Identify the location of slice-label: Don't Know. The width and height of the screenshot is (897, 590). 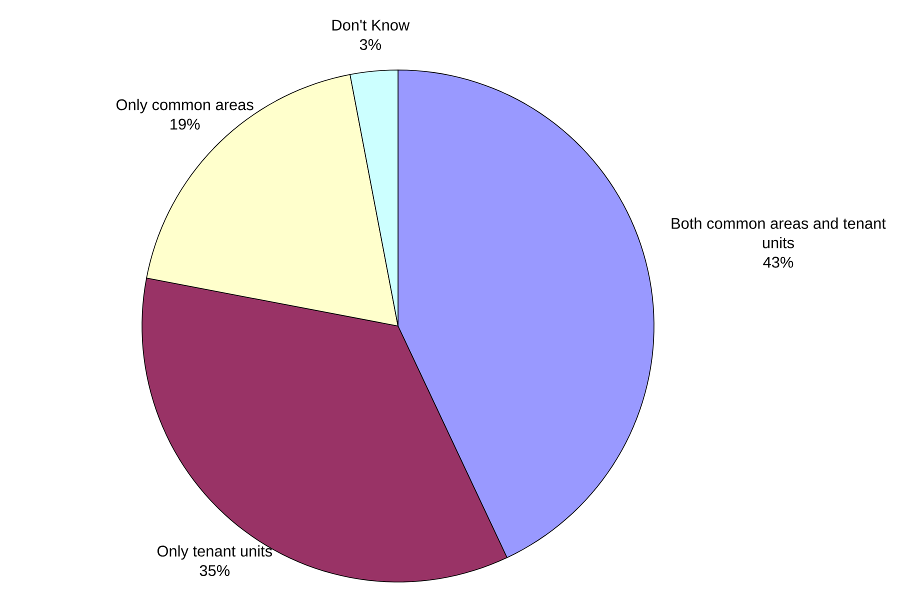
(371, 25).